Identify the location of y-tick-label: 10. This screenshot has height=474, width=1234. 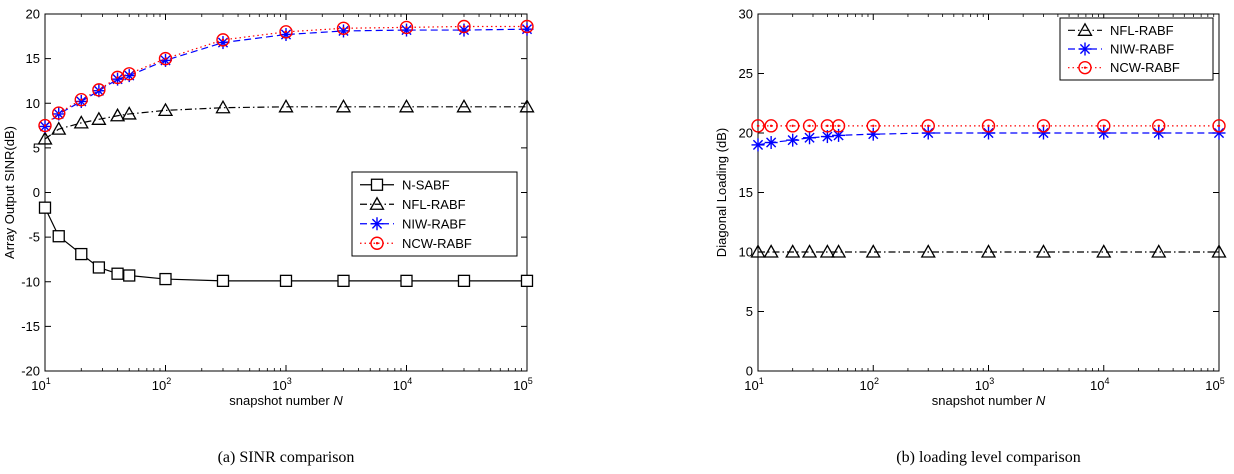
(33, 103).